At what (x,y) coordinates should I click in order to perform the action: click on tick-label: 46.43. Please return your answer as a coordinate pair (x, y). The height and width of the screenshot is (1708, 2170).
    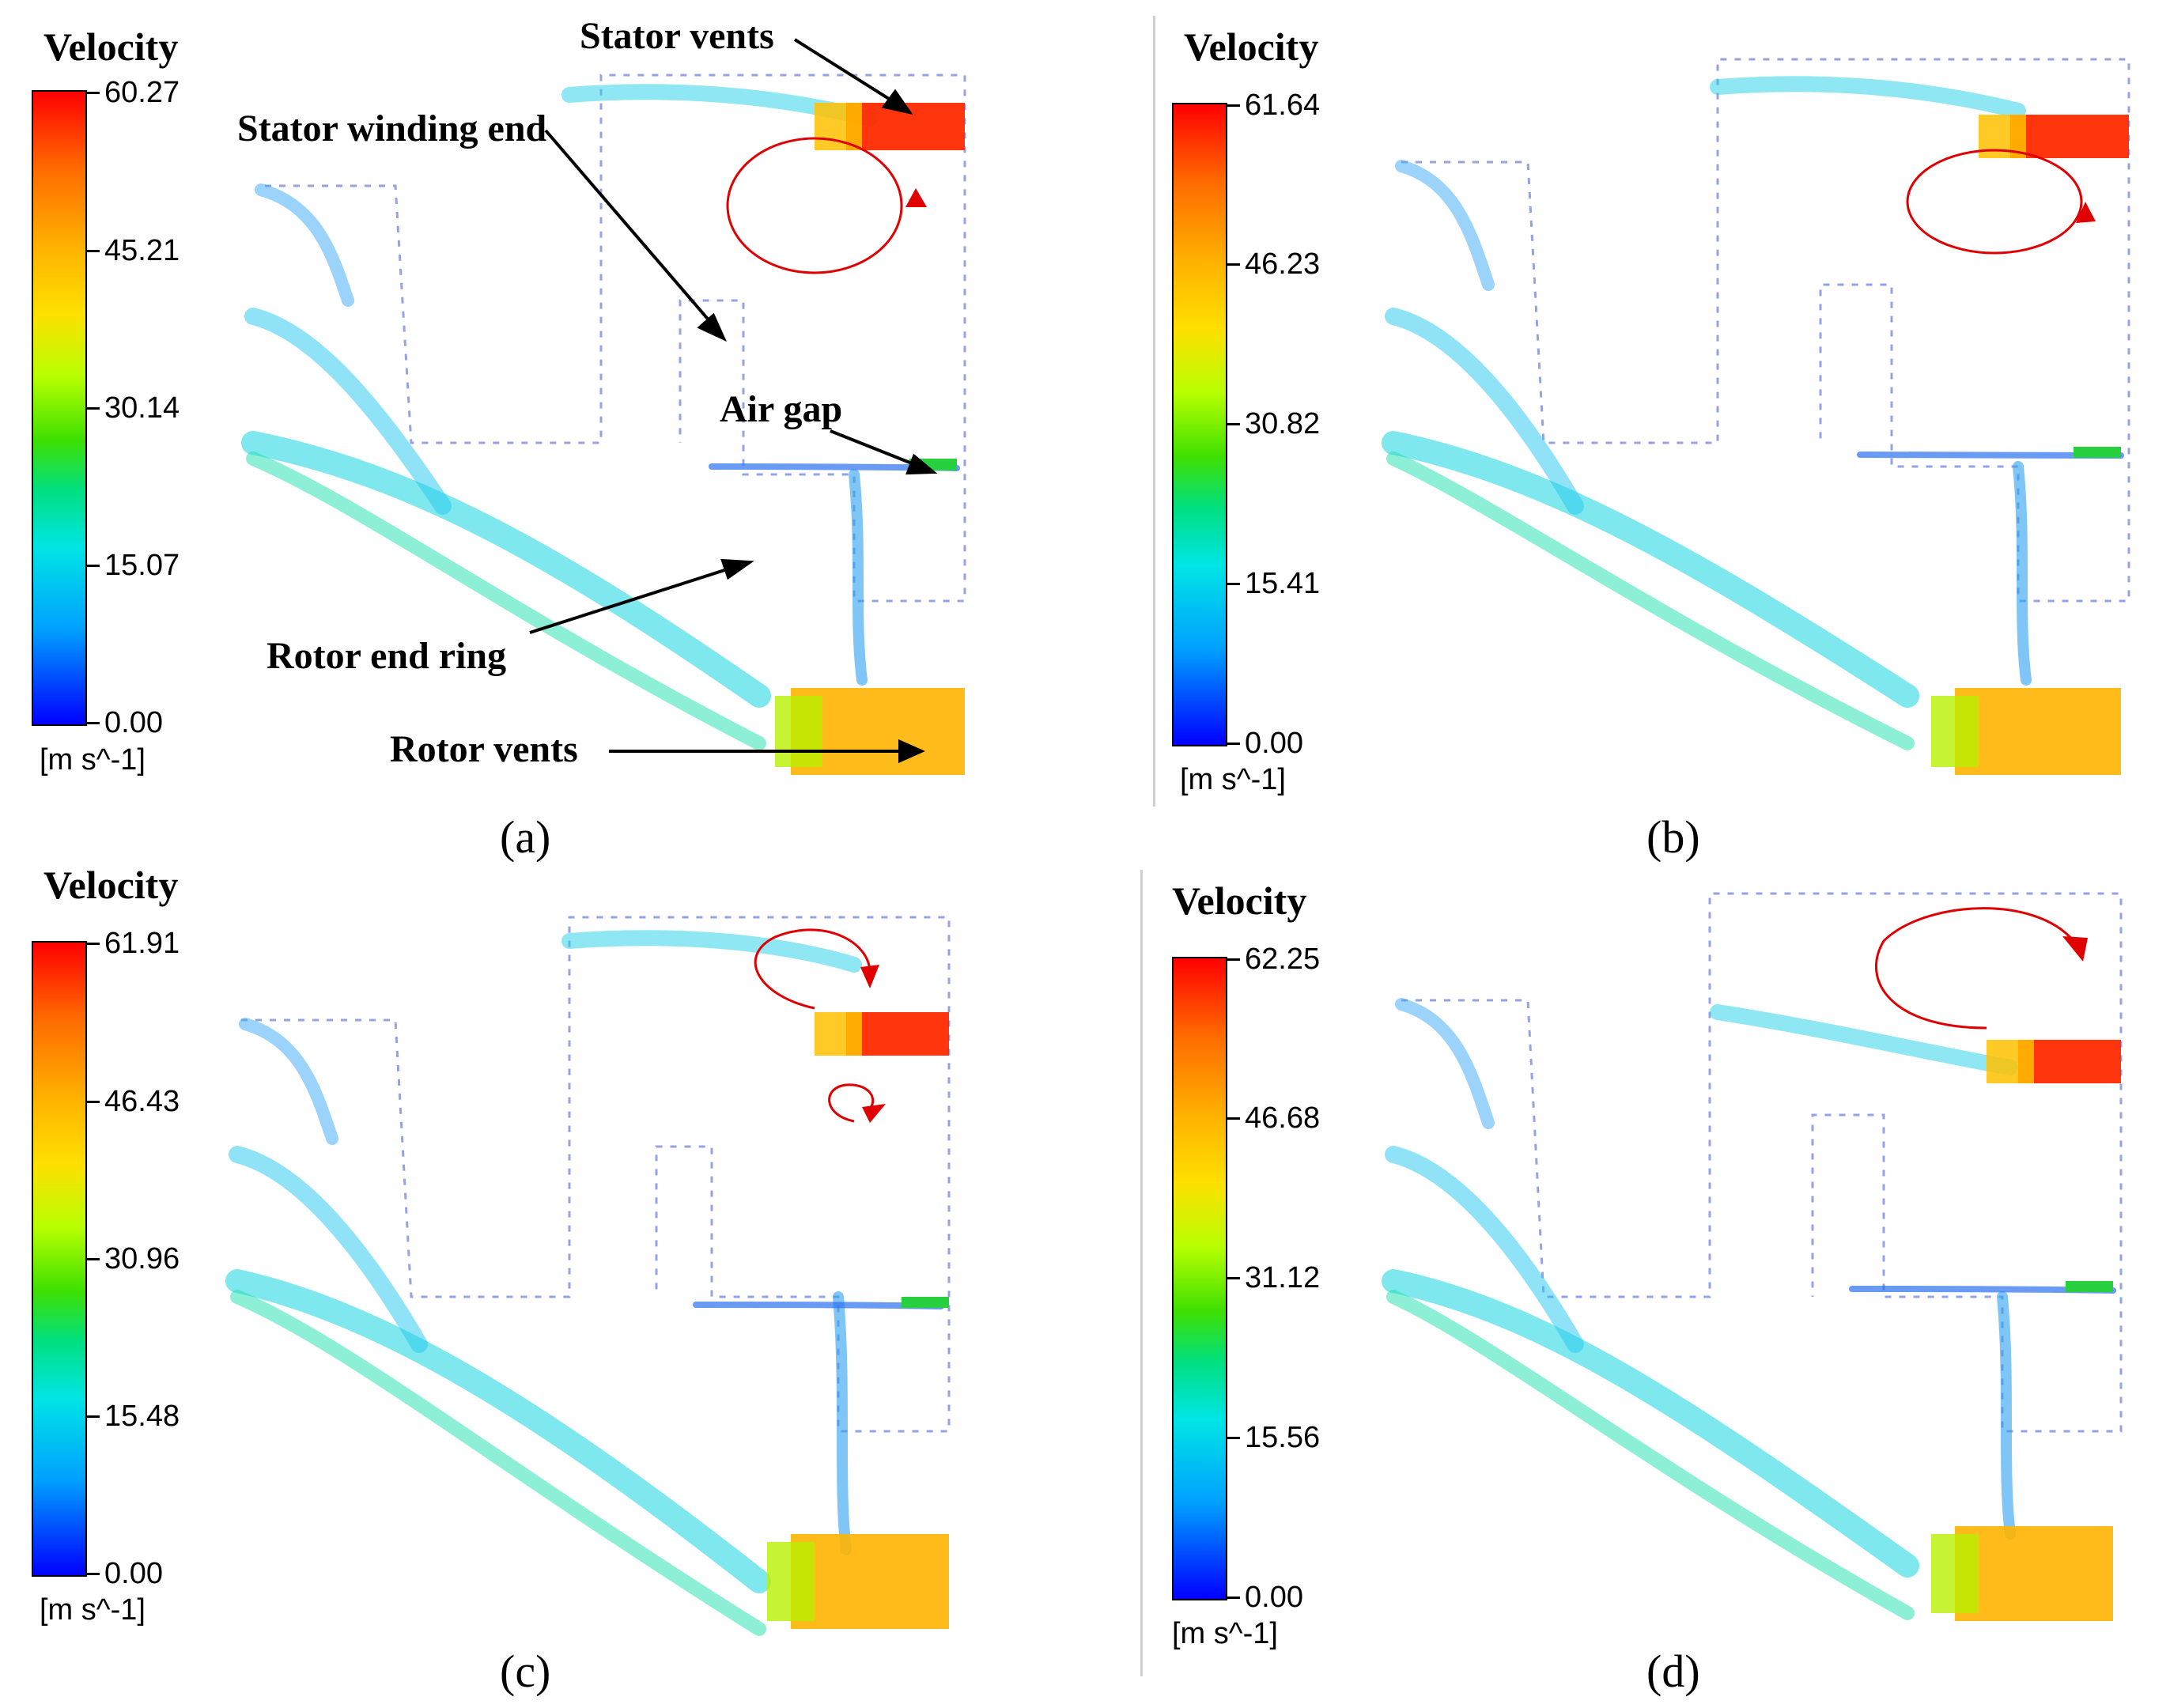
    Looking at the image, I should click on (142, 1101).